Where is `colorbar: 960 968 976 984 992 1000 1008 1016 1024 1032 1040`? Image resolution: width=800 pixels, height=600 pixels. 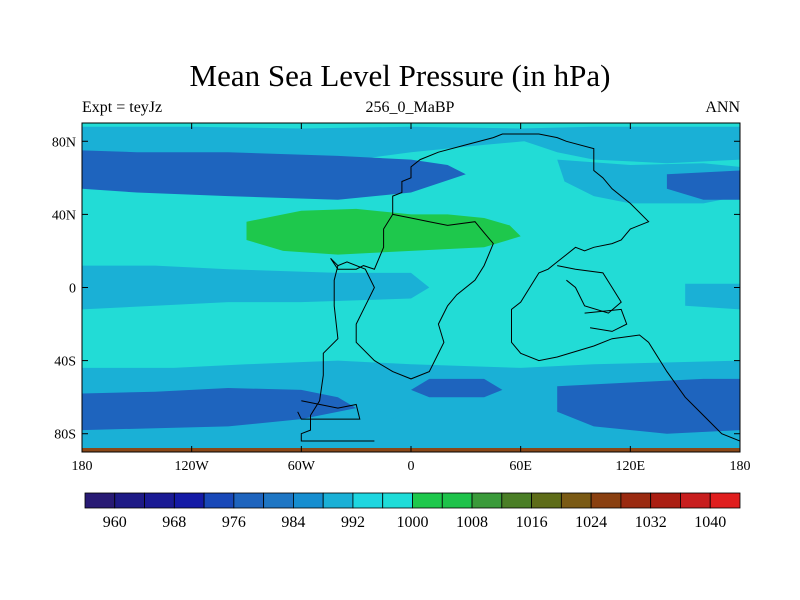 colorbar: 960 968 976 984 992 1000 1008 1016 1024 1032 1040 is located at coordinates (412, 511).